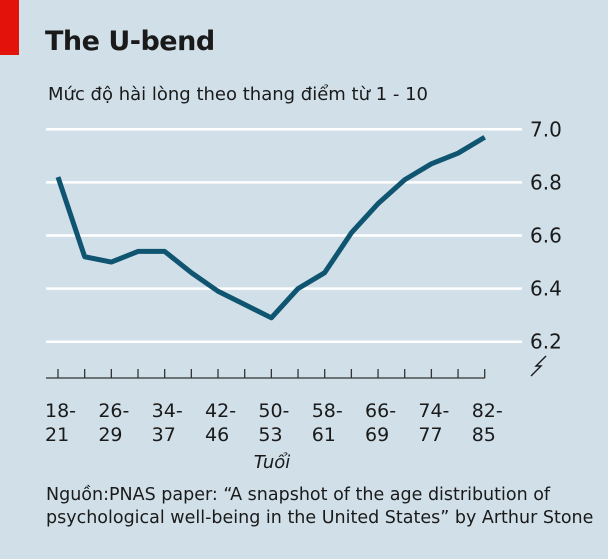  I want to click on brand-red-bar, so click(9, 27).